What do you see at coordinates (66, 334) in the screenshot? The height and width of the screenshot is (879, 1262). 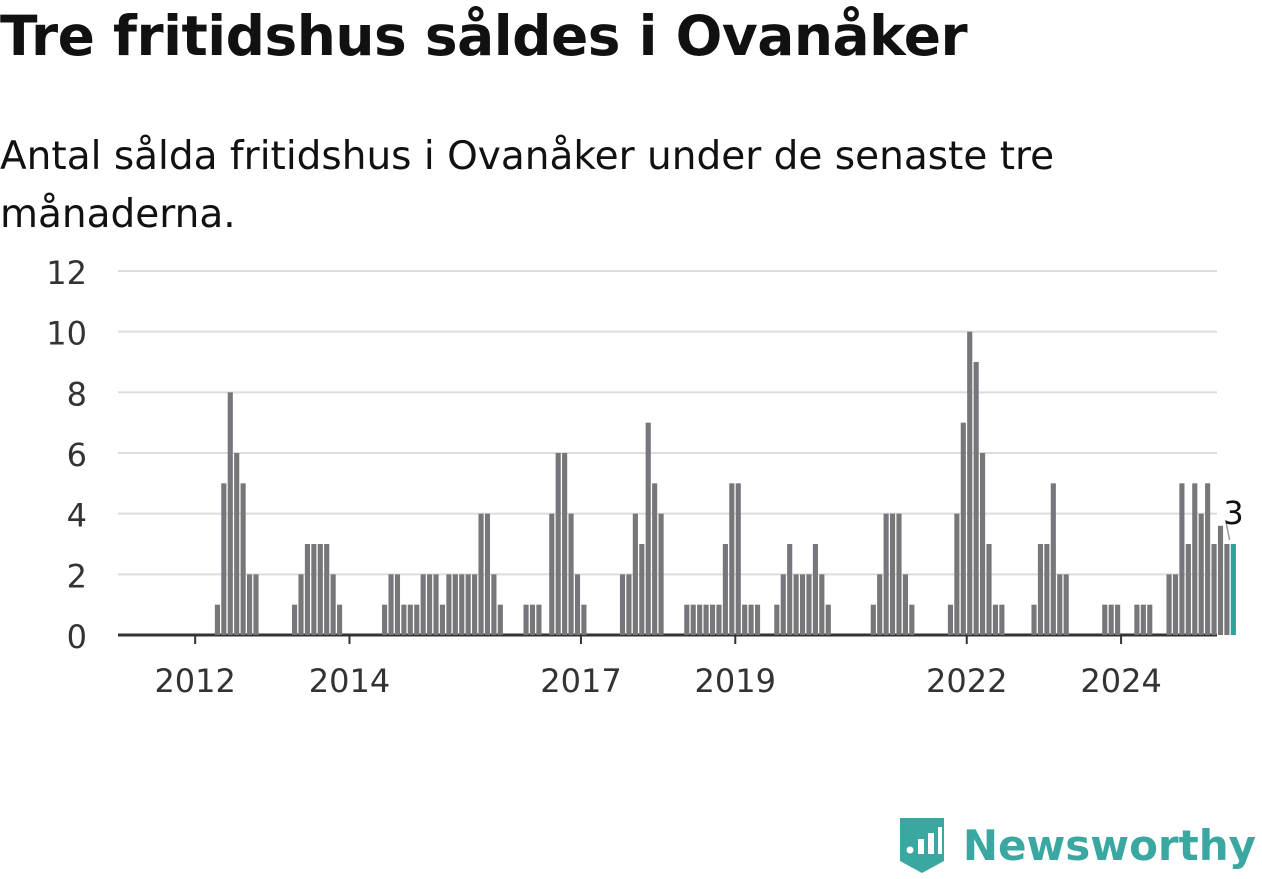 I see `y-tick-label: 10` at bounding box center [66, 334].